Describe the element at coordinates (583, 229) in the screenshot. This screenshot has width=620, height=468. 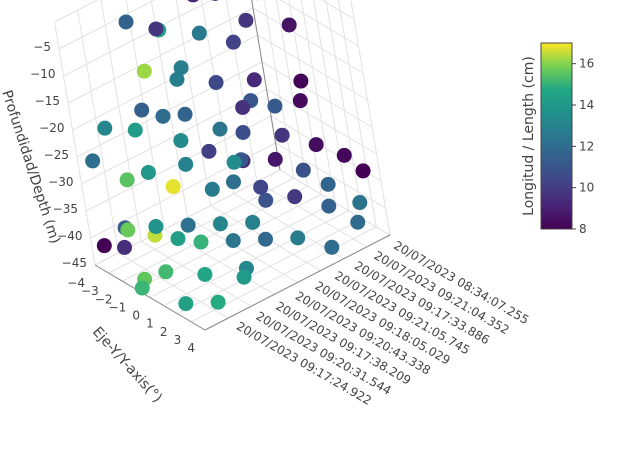
I see `colorbar-tick-label: 8` at that location.